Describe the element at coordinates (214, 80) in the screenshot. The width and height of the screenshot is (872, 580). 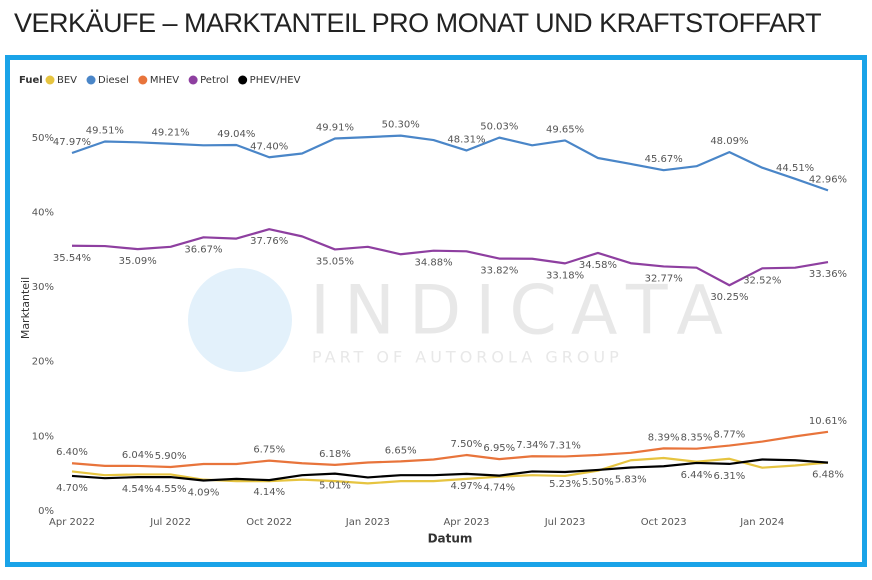
I see `legend-label: Petrol` at that location.